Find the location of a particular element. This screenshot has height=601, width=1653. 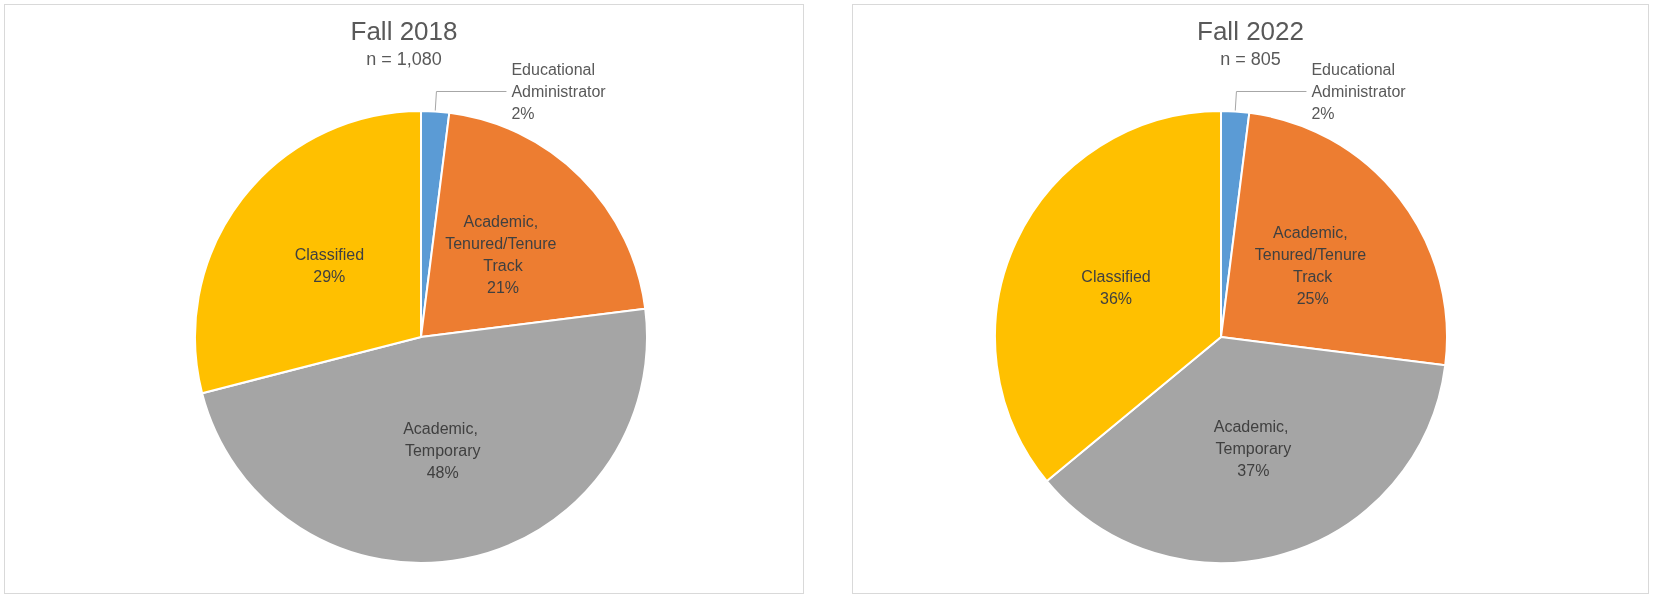

chart-title: Fall 2018 is located at coordinates (404, 31).